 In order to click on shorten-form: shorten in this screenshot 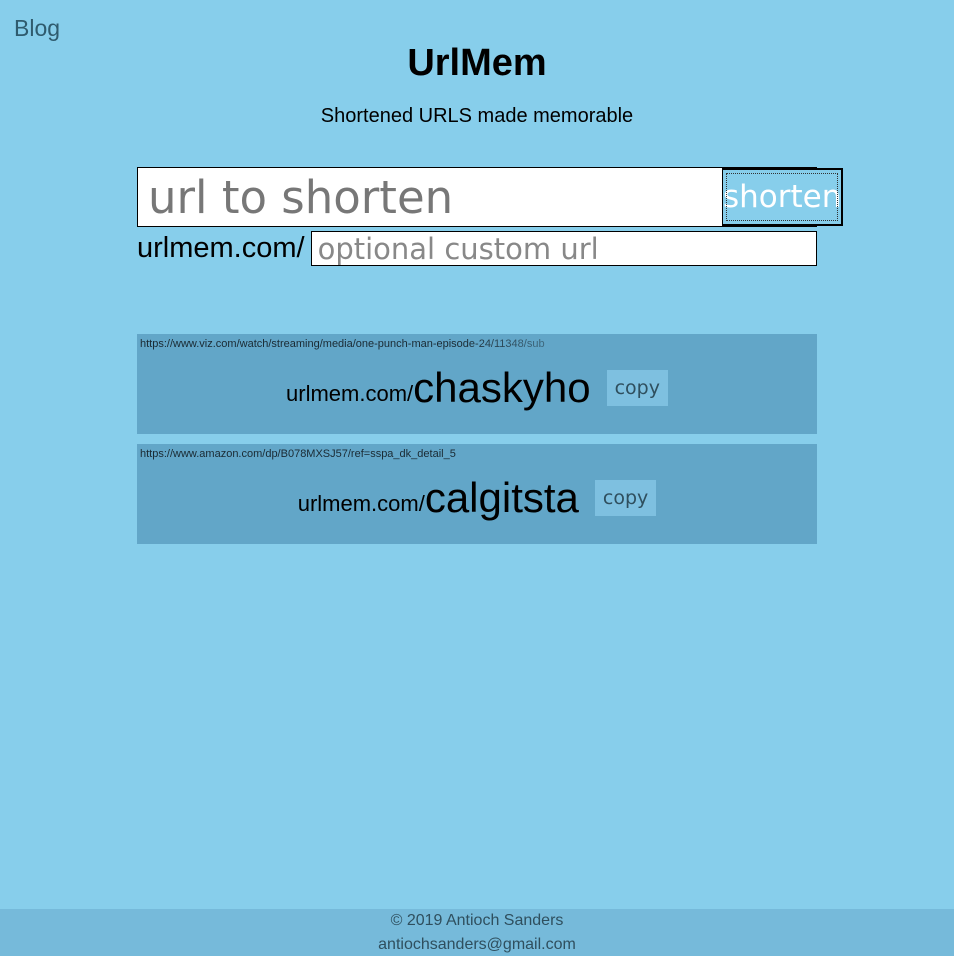, I will do `click(490, 197)`.